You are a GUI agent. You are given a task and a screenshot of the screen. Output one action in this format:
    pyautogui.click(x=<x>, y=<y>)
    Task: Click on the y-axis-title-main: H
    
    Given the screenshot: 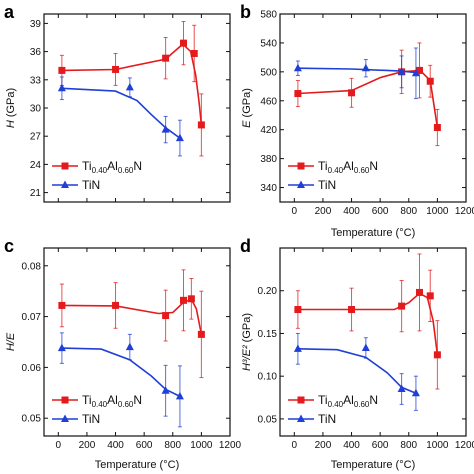 What is the action you would take?
    pyautogui.click(x=11, y=124)
    